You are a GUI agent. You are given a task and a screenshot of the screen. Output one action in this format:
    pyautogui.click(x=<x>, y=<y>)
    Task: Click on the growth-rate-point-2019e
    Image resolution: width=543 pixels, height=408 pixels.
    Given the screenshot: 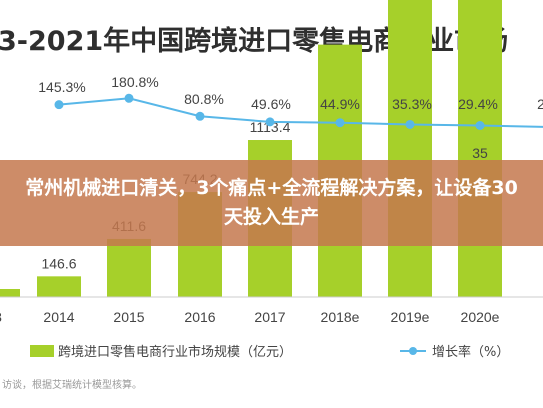 What is the action you would take?
    pyautogui.click(x=410, y=124)
    